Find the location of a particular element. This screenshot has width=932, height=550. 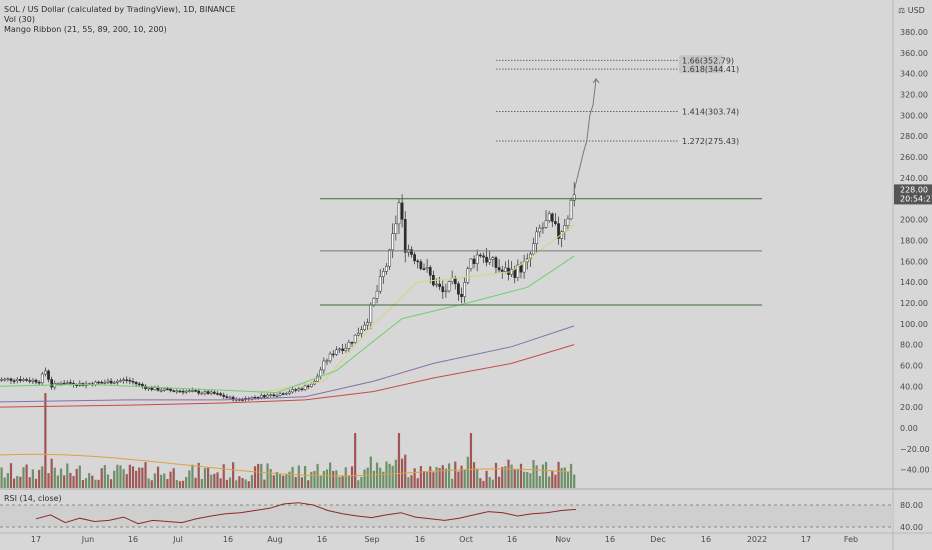

rsi-tick-label: 40.00 is located at coordinates (911, 527).